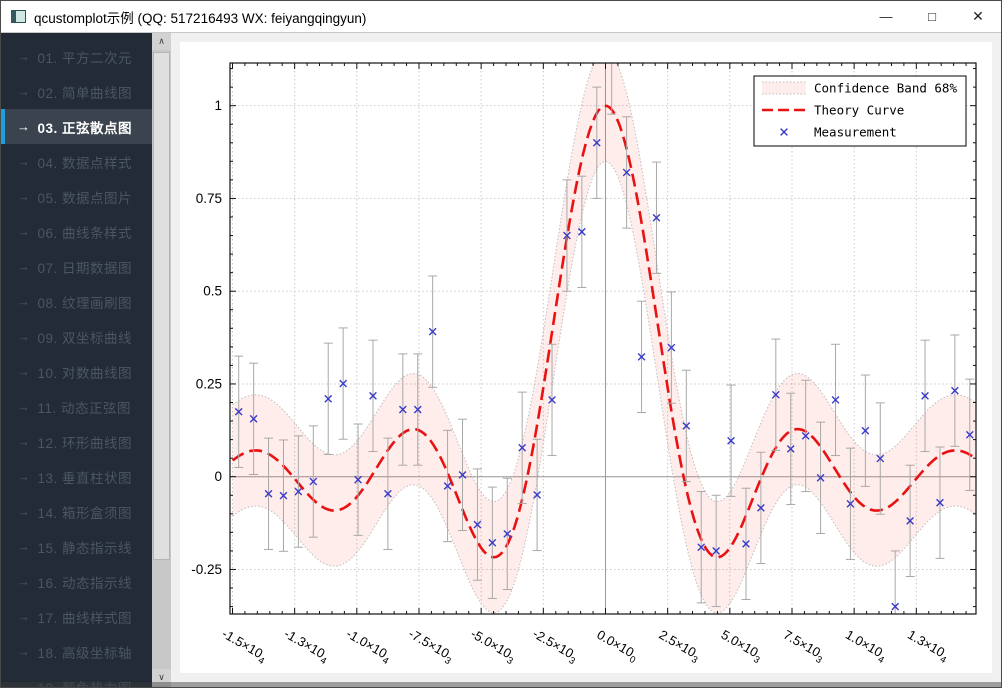 The height and width of the screenshot is (688, 1002). I want to click on y-tick-label: -0.25, so click(206, 569).